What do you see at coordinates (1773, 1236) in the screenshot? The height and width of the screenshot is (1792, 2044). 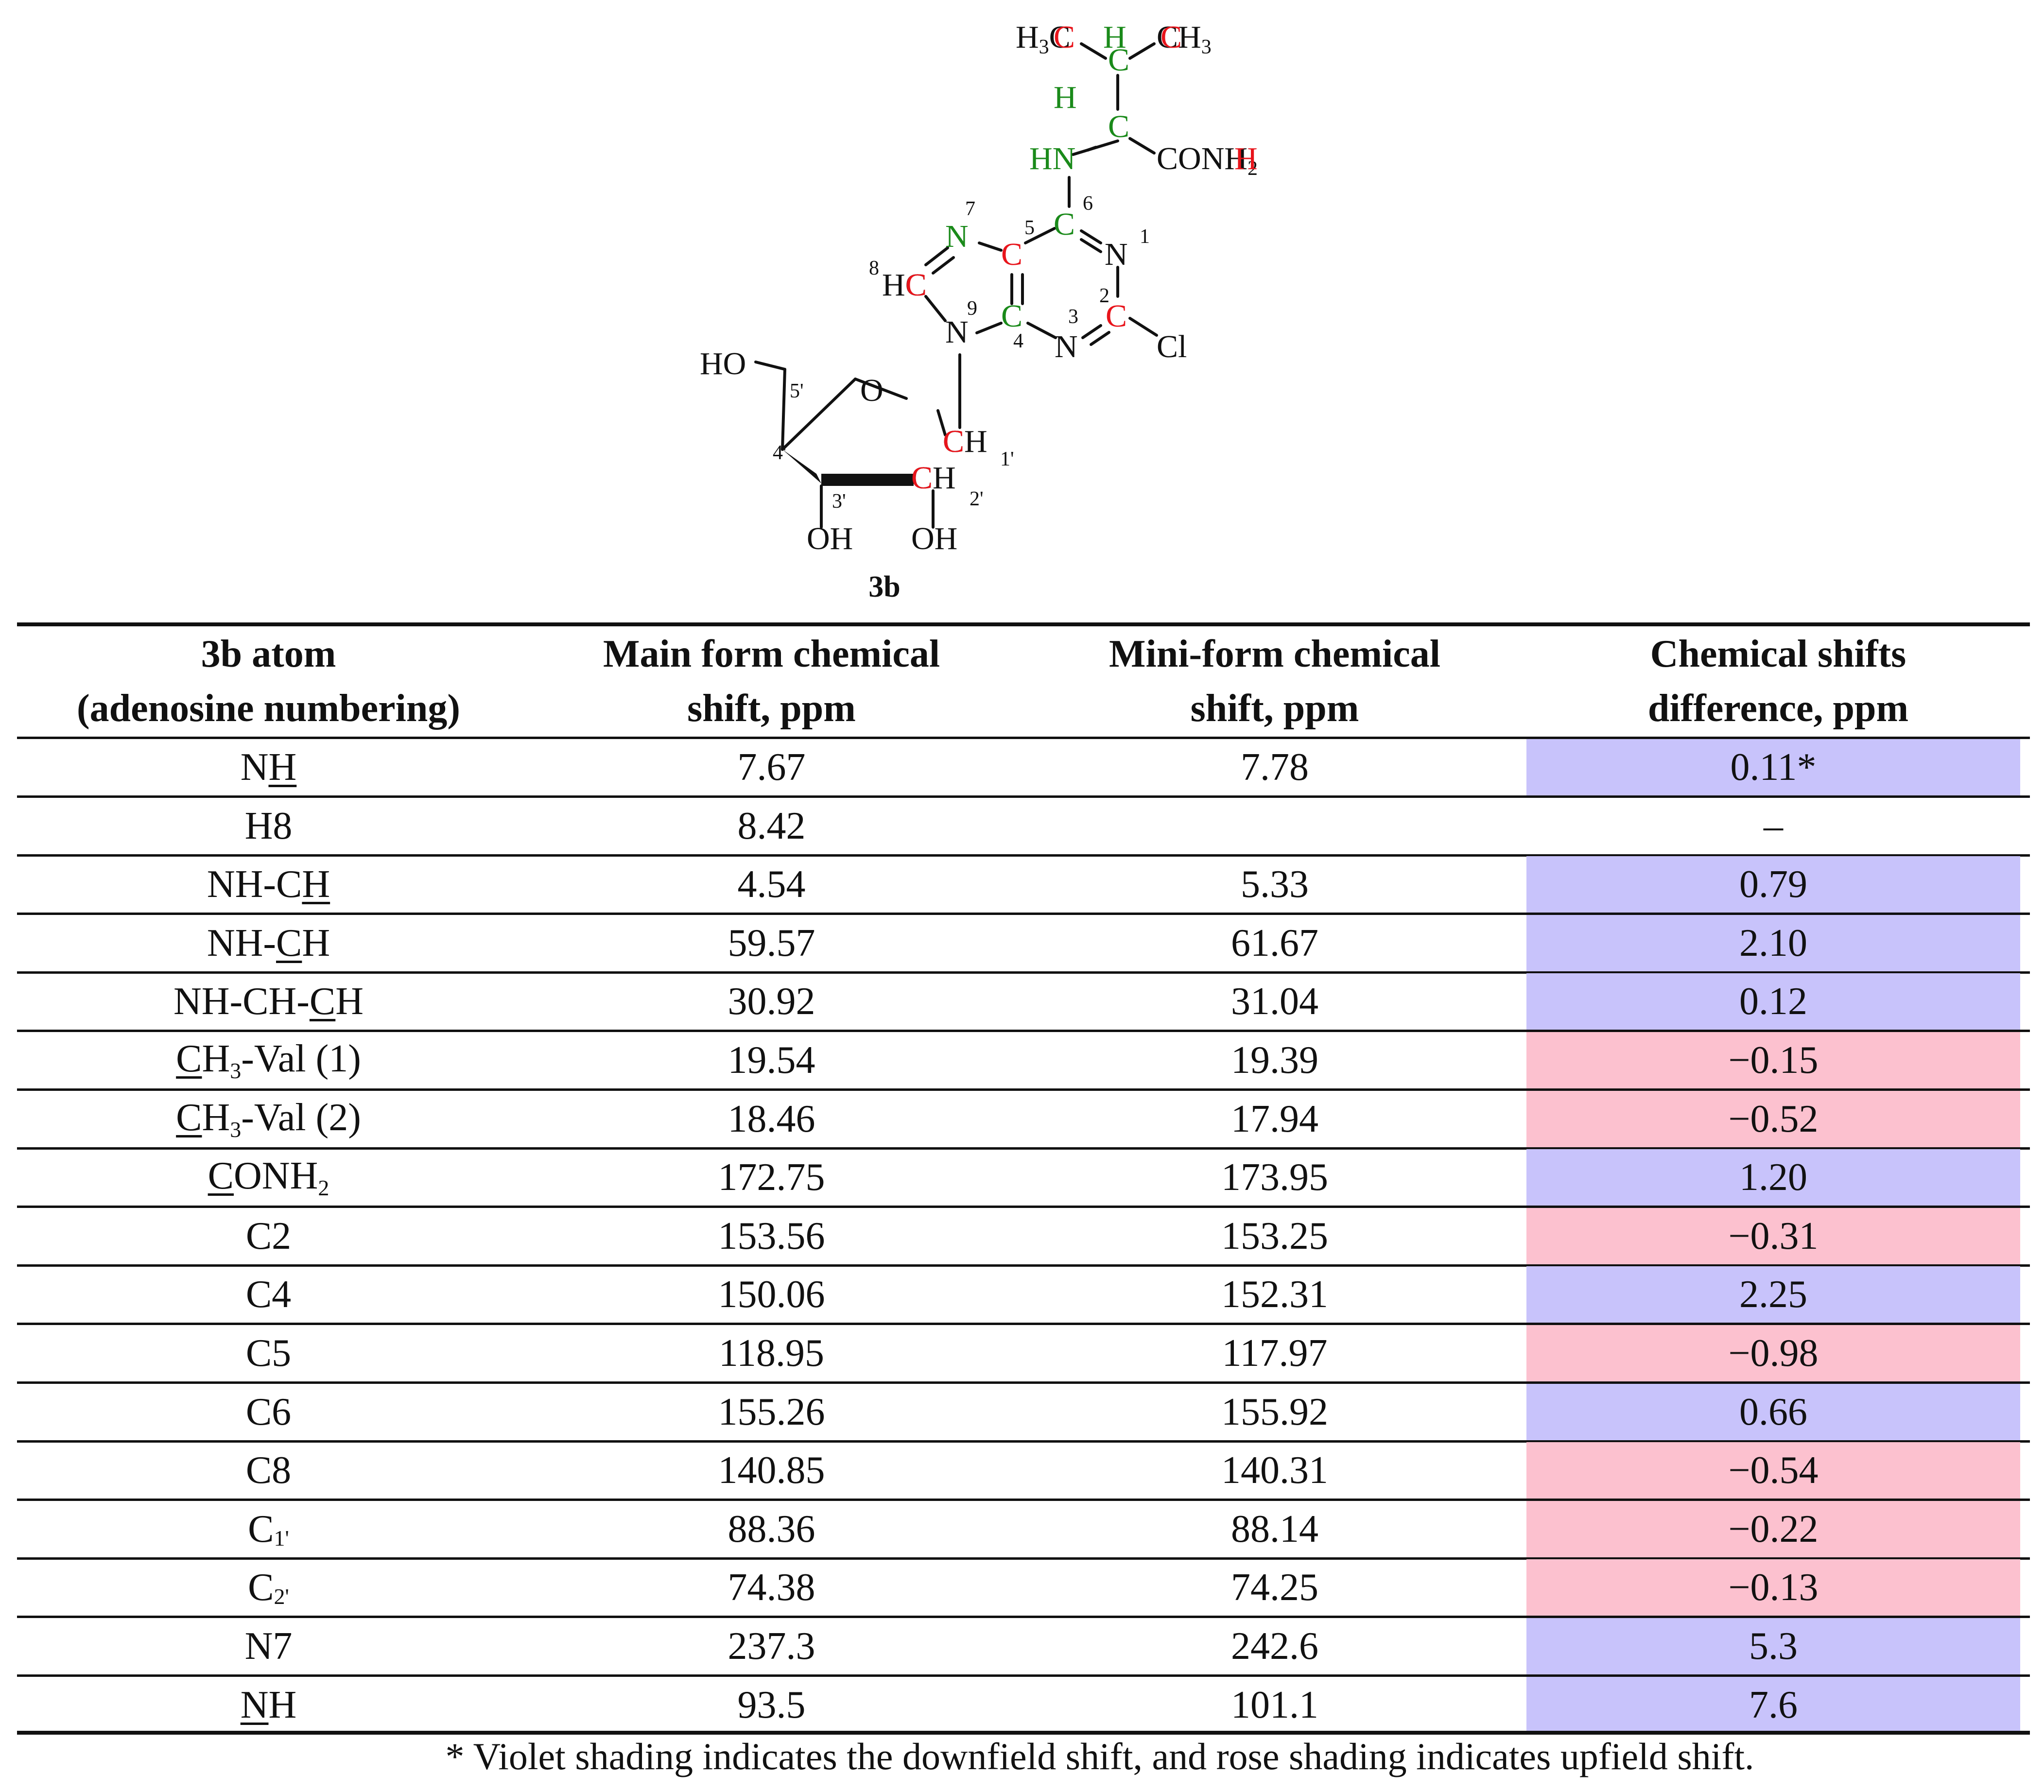 I see `cell-diff: −0.31` at bounding box center [1773, 1236].